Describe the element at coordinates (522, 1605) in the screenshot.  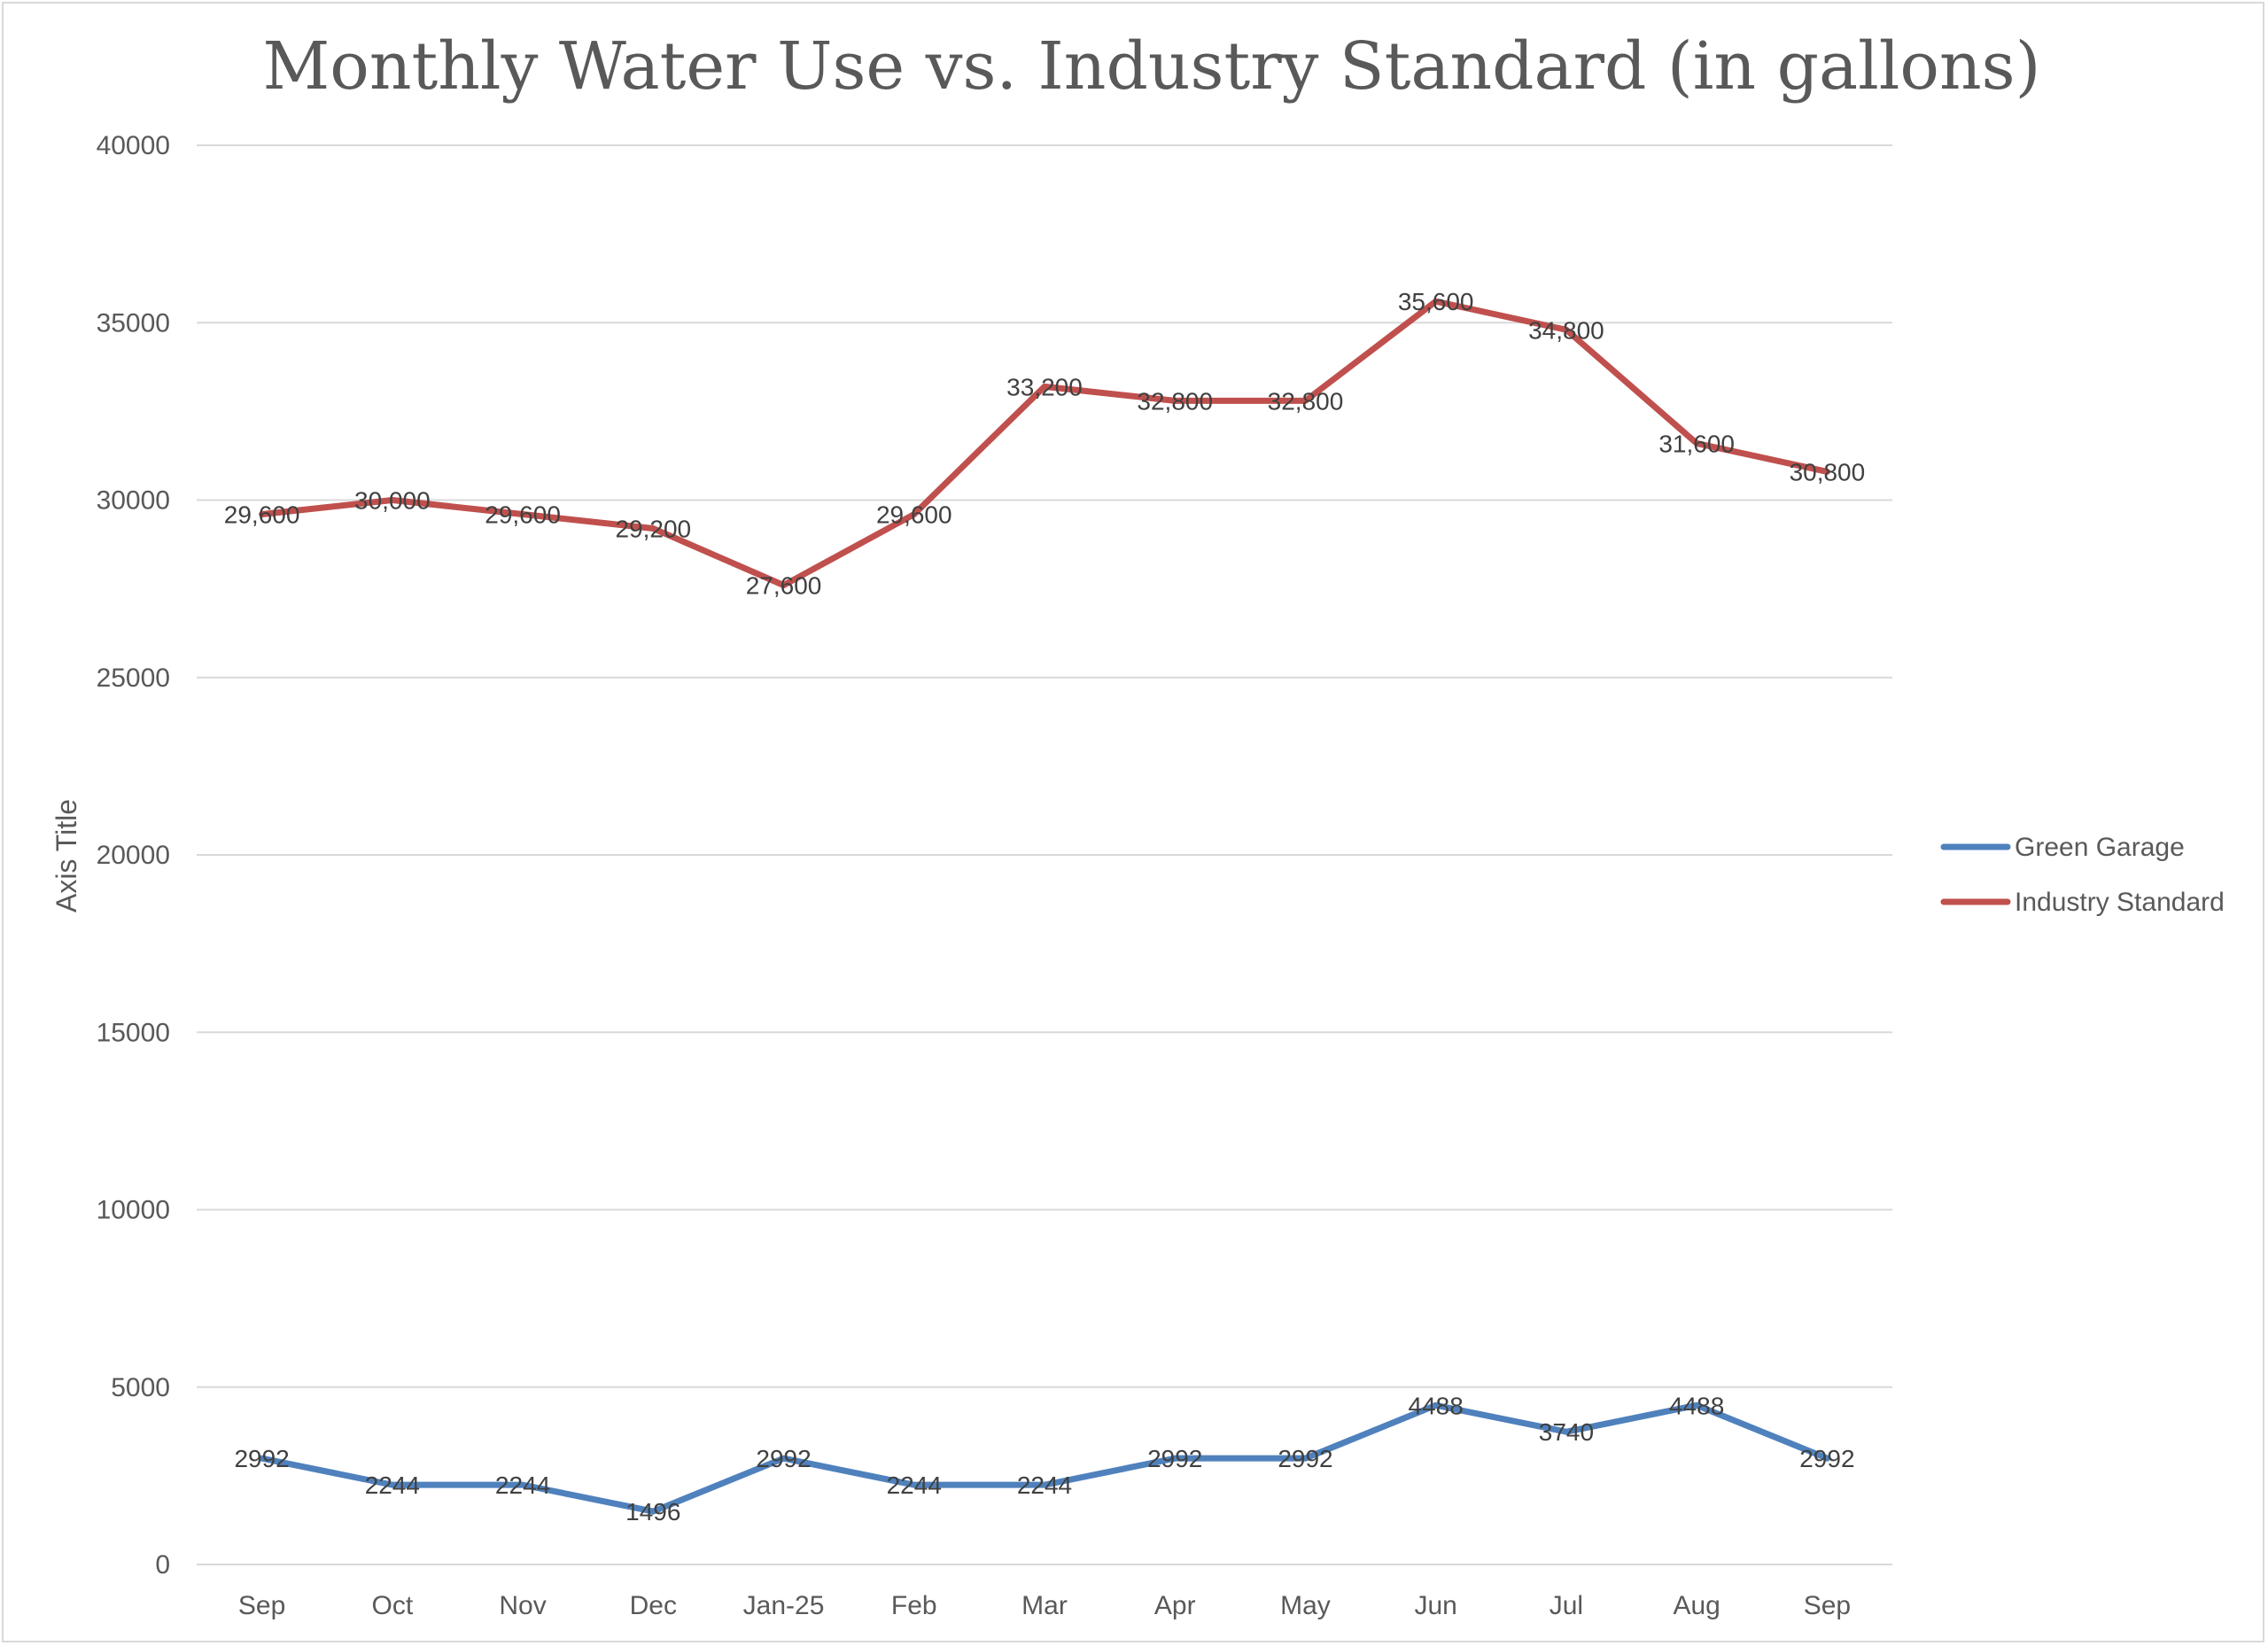
I see `x-tick-label: Nov` at that location.